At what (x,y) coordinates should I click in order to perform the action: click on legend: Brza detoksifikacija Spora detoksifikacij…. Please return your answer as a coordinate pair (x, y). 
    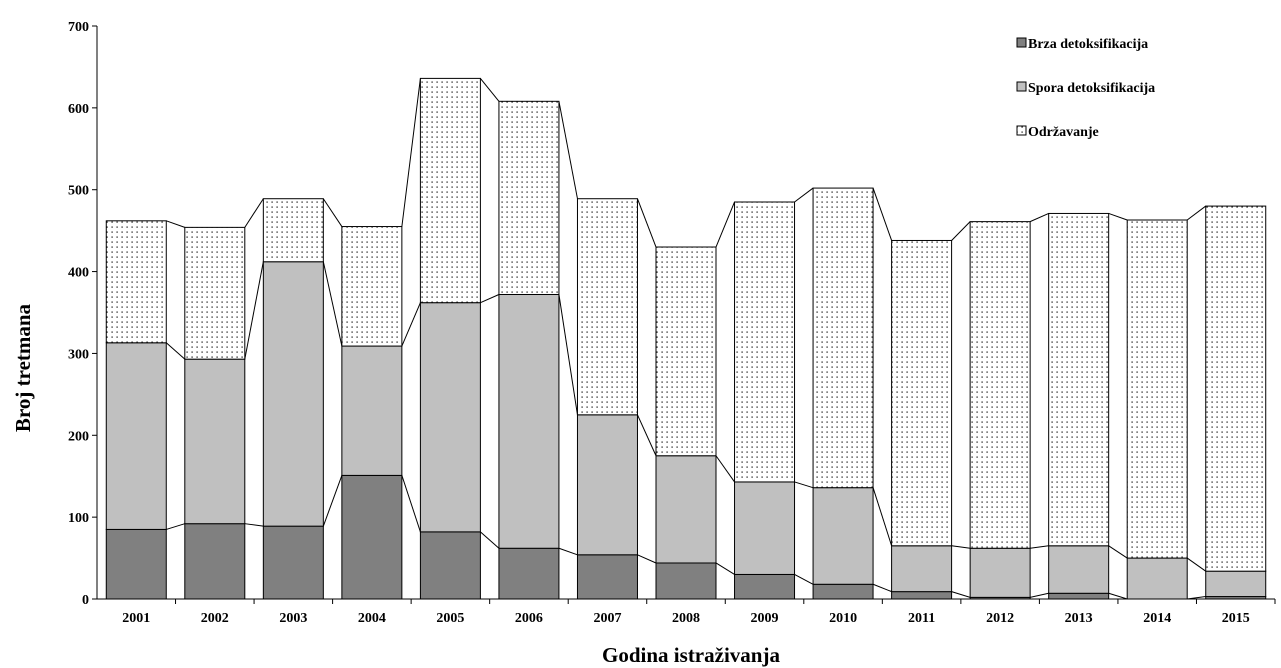
    Looking at the image, I should click on (1085, 88).